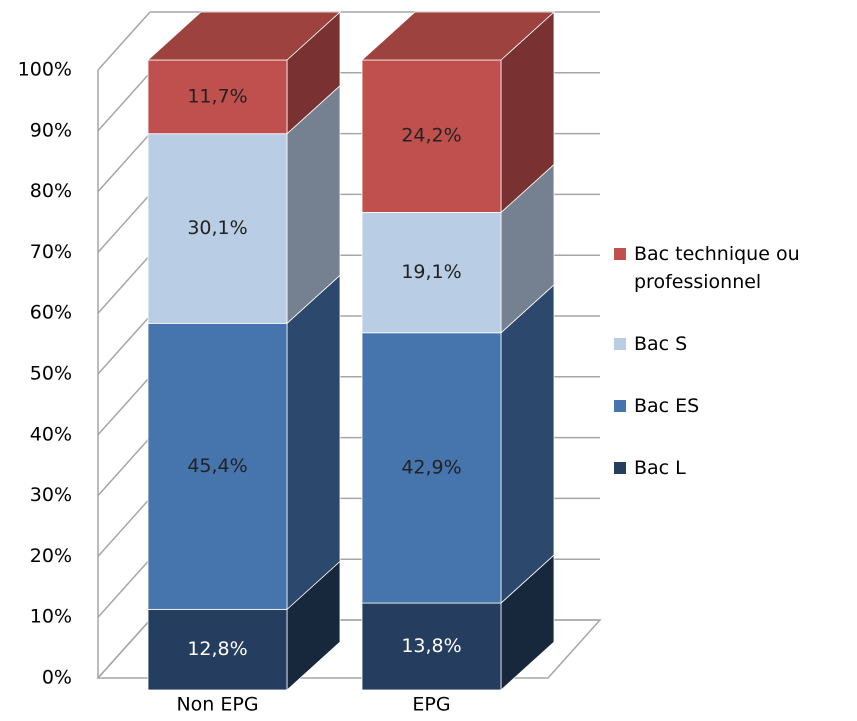 This screenshot has height=721, width=857. Describe the element at coordinates (734, 344) in the screenshot. I see `legend-item: Bac S` at that location.